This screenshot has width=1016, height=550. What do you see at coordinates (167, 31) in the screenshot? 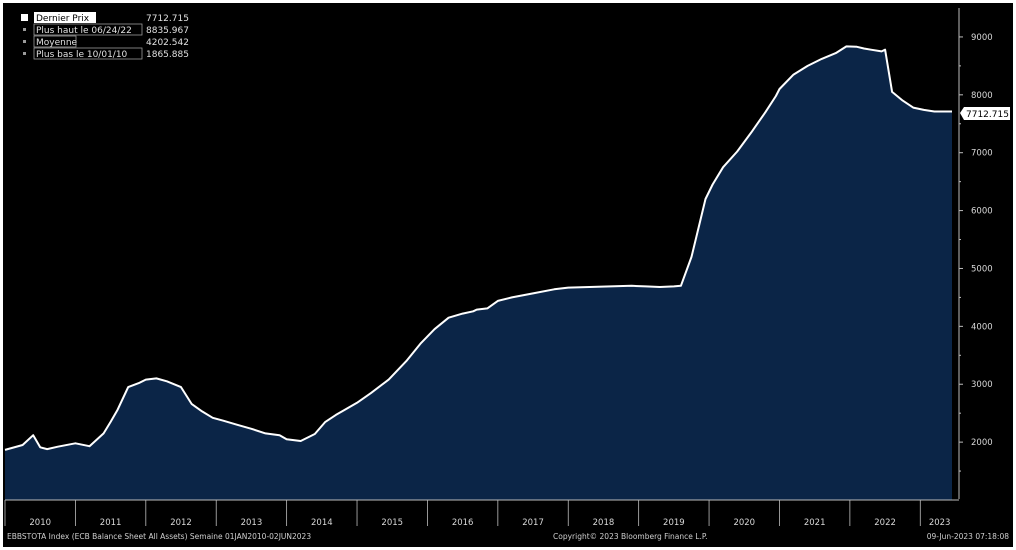
I see `legend-value: 8835.967` at bounding box center [167, 31].